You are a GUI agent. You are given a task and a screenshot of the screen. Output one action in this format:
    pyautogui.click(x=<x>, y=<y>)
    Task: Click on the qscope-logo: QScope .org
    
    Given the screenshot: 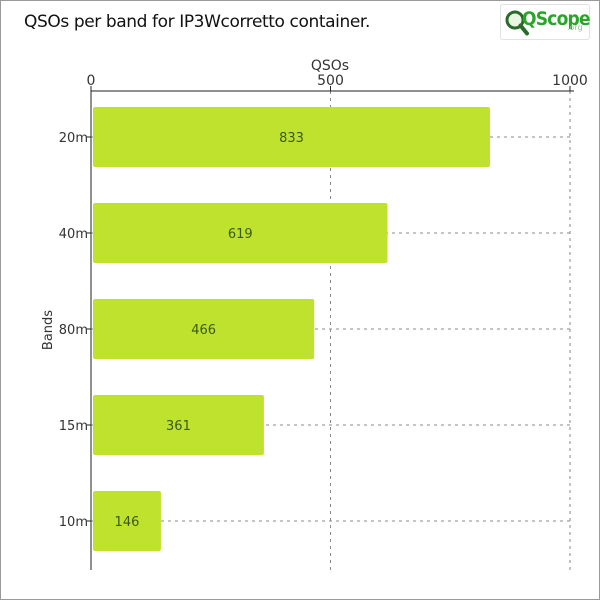 What is the action you would take?
    pyautogui.click(x=545, y=22)
    